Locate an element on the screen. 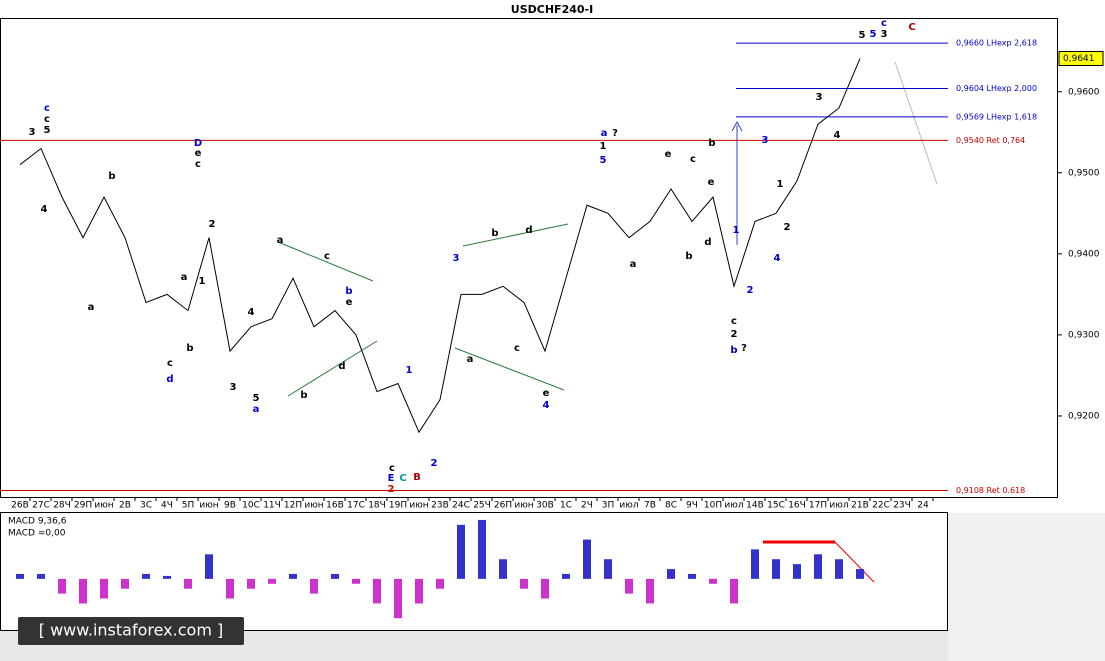 This screenshot has height=661, width=1105. x-tick-label: 26П is located at coordinates (503, 506).